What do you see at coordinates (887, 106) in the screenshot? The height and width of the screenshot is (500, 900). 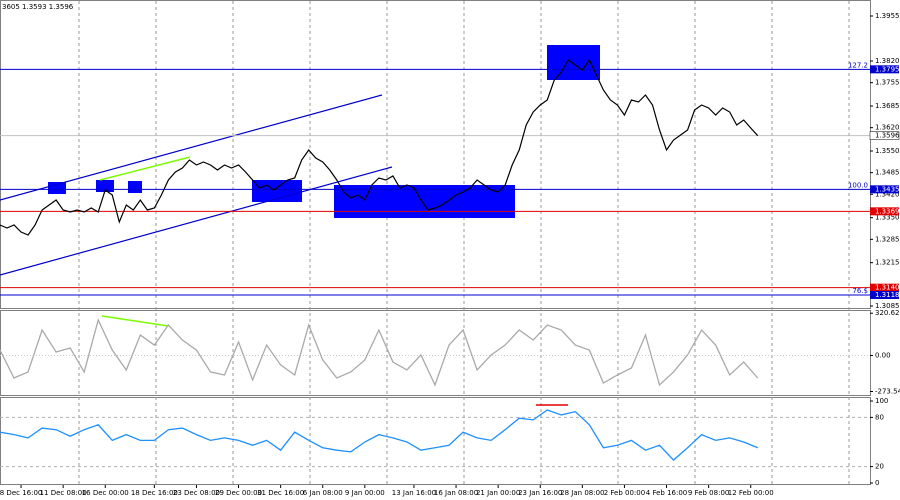 I see `y-tick-label: 1.3685` at bounding box center [887, 106].